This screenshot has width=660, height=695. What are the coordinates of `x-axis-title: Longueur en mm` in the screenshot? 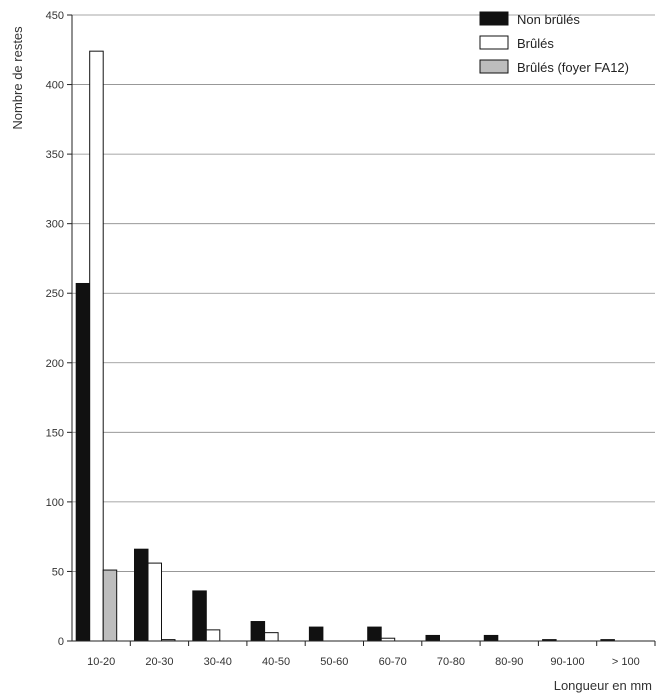 It's located at (603, 685).